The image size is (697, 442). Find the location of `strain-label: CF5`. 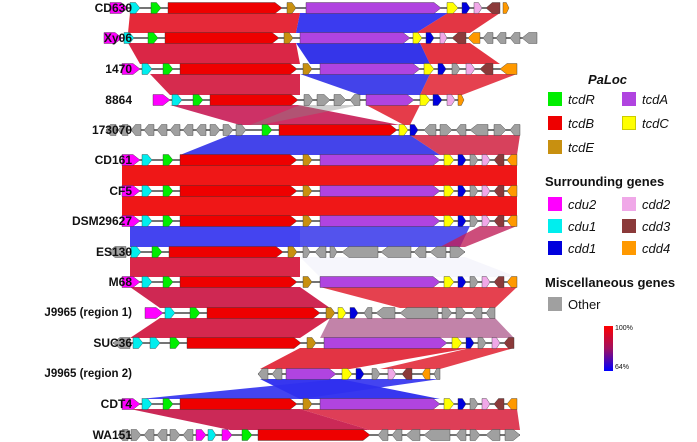

strain-label: CF5 is located at coordinates (120, 191).